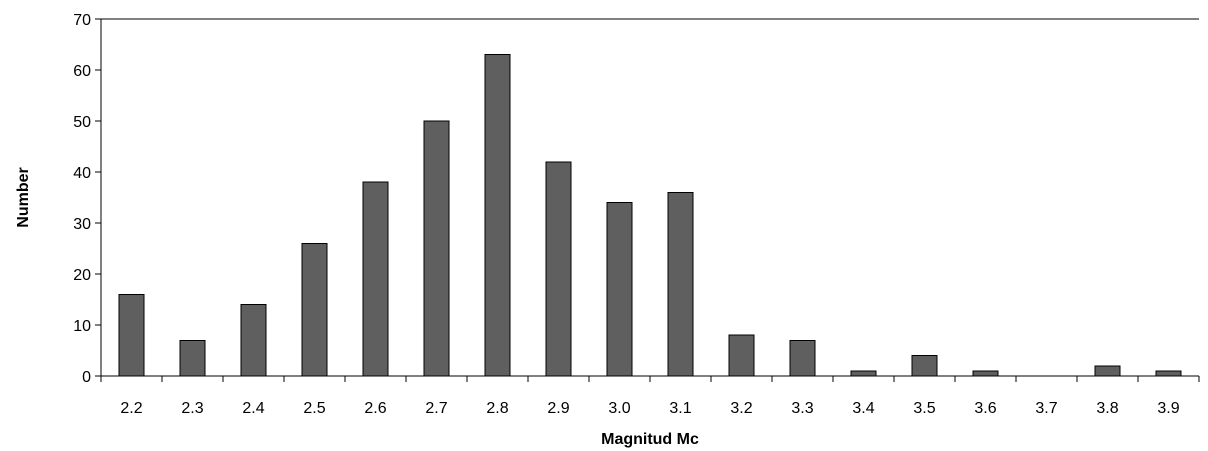  I want to click on bar-2.3, so click(192, 358).